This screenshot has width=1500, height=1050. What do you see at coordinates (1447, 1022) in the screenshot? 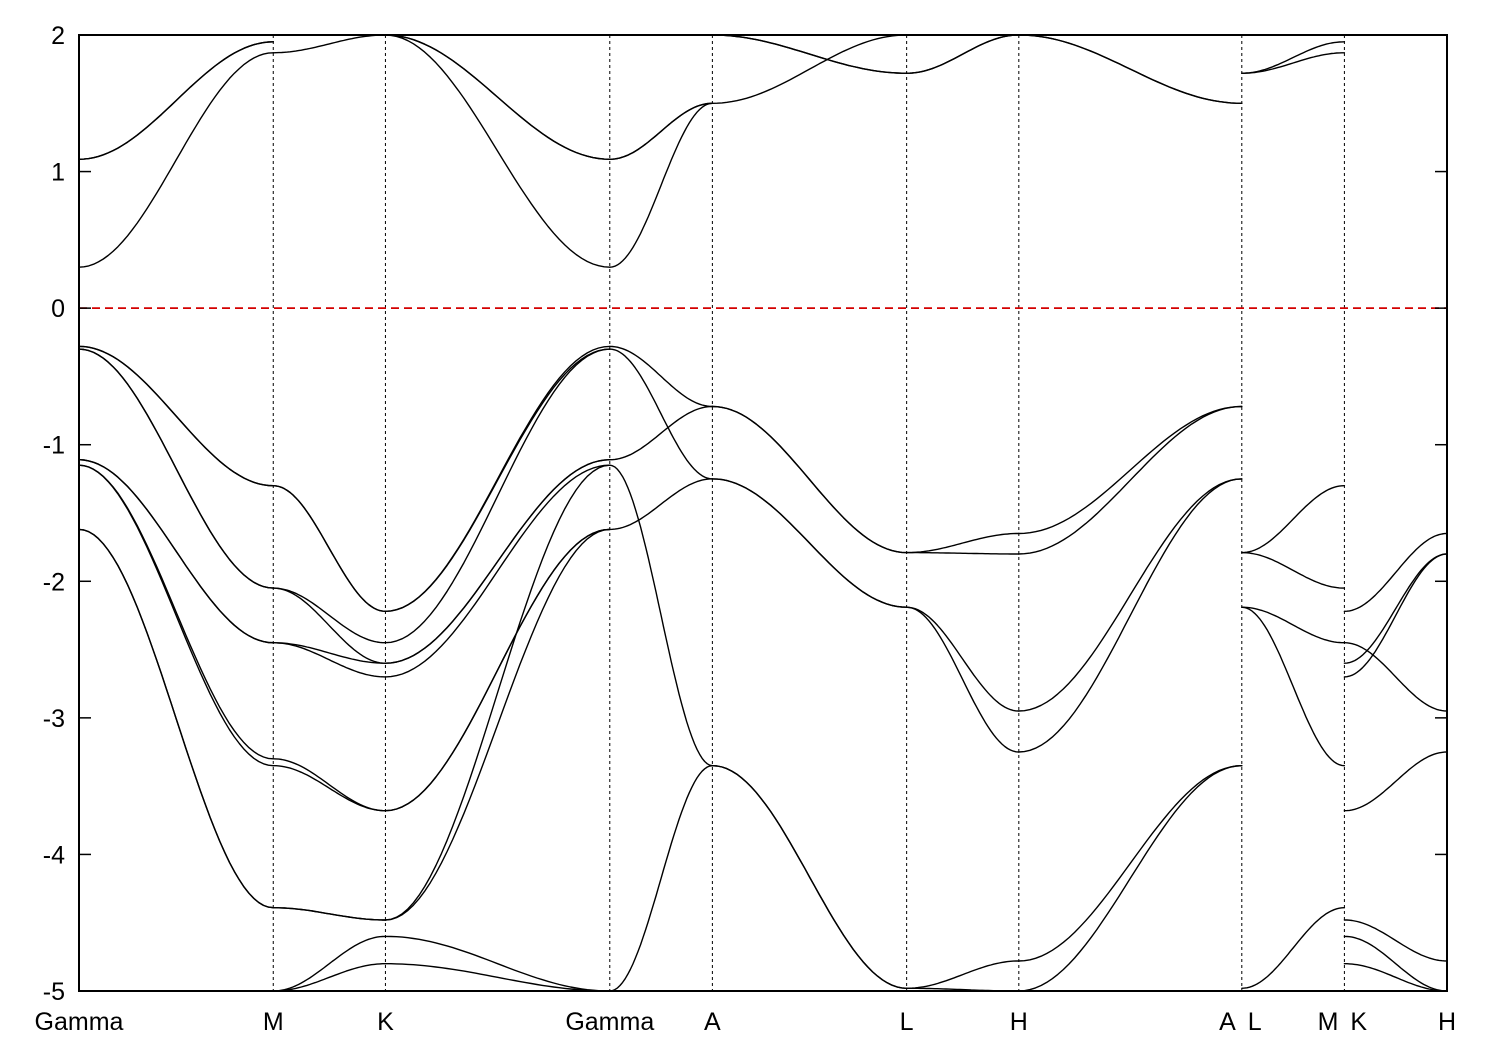
I see `x-tick-label-11: H` at bounding box center [1447, 1022].